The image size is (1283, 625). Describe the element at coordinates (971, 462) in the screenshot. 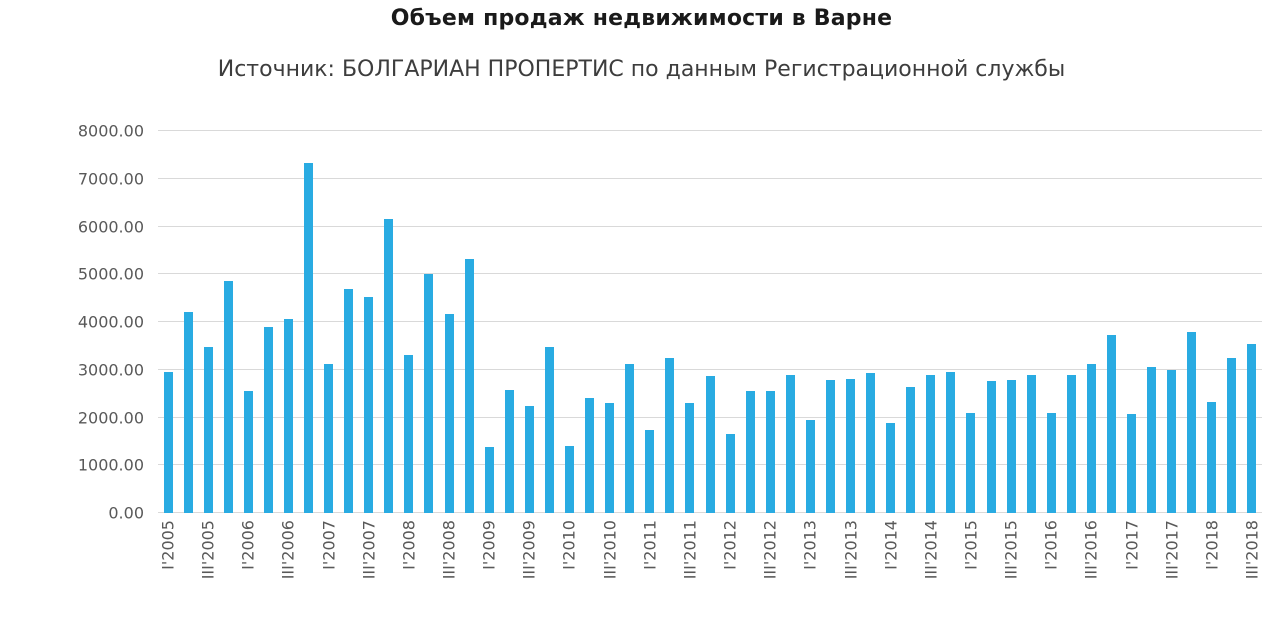

I see `bar-I'2015` at that location.